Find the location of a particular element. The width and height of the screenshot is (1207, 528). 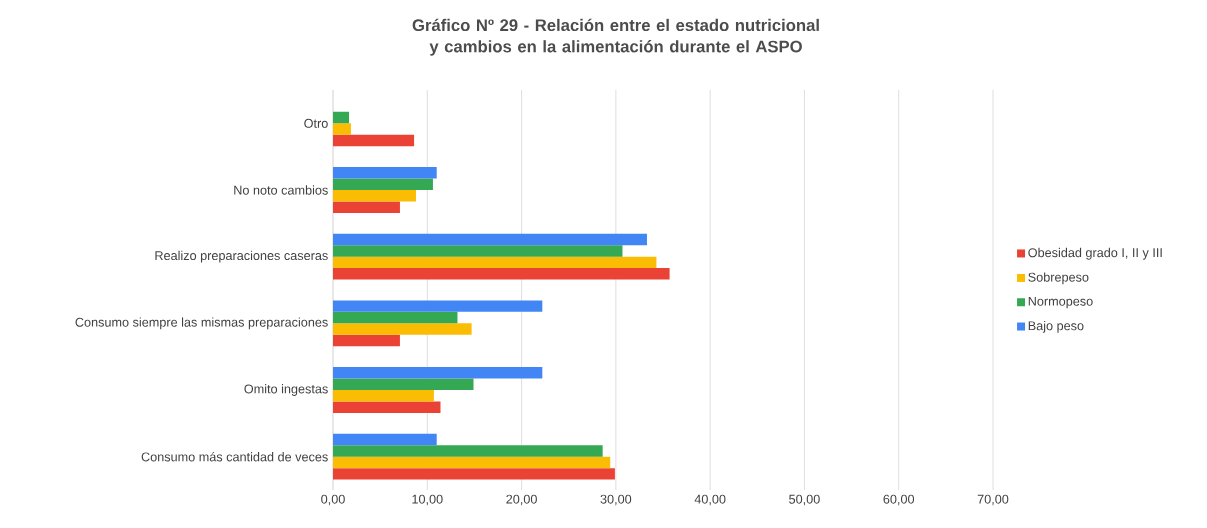

chart-title: Gráfico Nº 29 - Relación entre el estado nutricional y cambios en la alimentación durante el ASPO is located at coordinates (615, 37).